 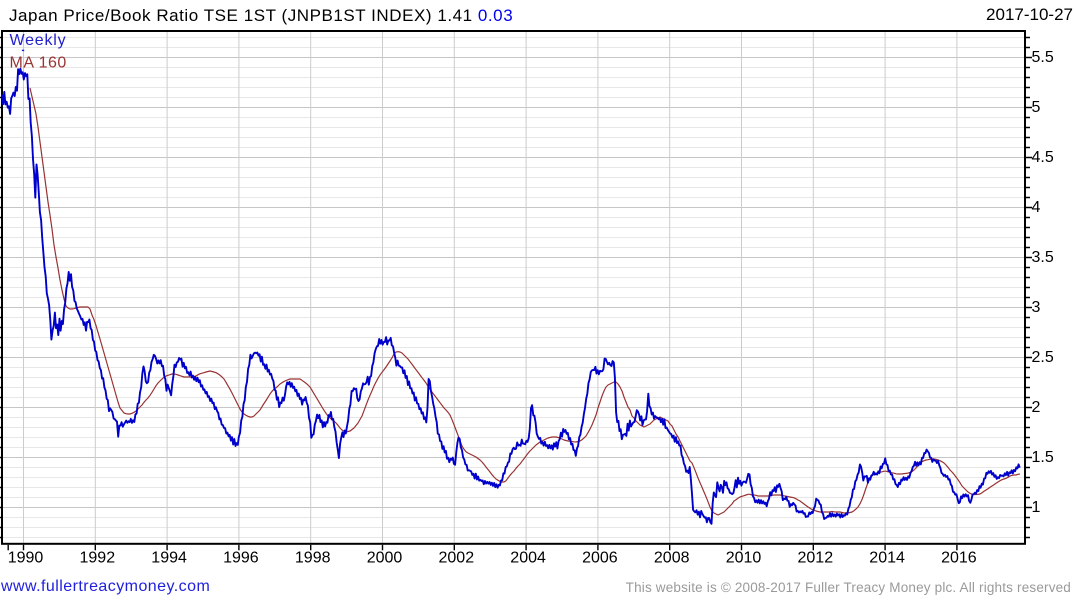 What do you see at coordinates (1036, 107) in the screenshot?
I see `svg-text: 5` at bounding box center [1036, 107].